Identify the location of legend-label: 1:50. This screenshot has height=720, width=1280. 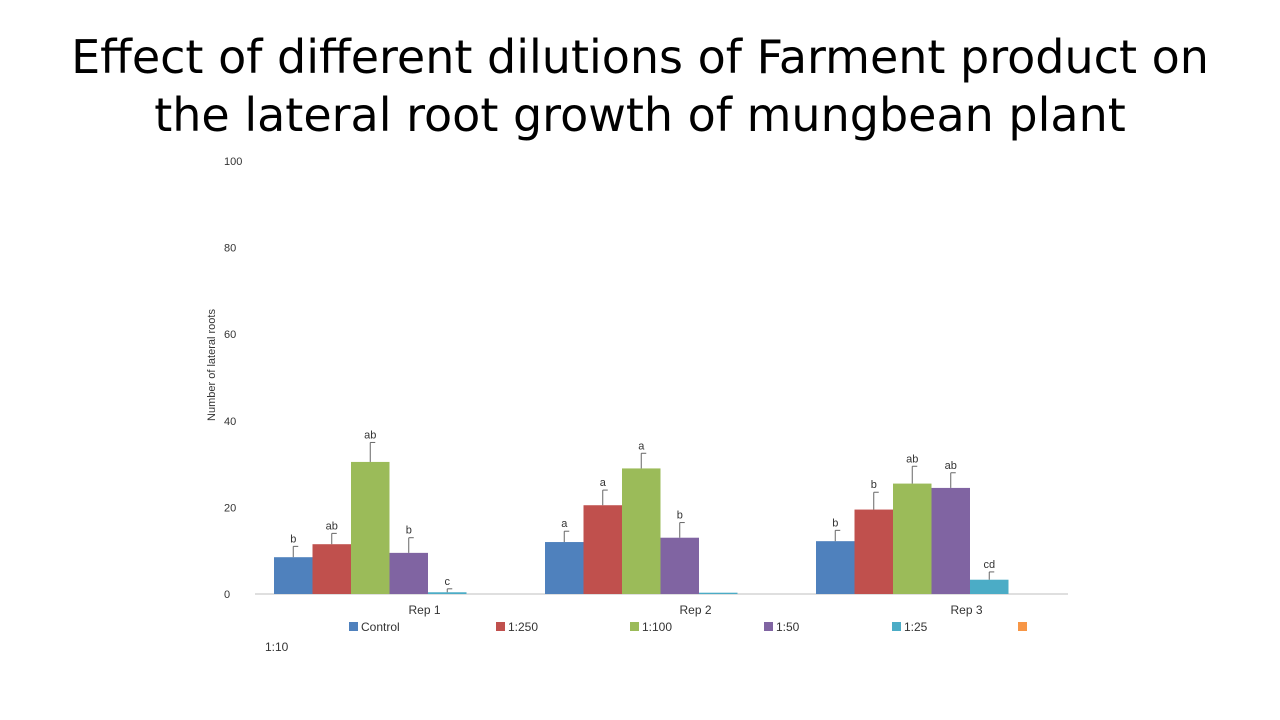
(788, 627).